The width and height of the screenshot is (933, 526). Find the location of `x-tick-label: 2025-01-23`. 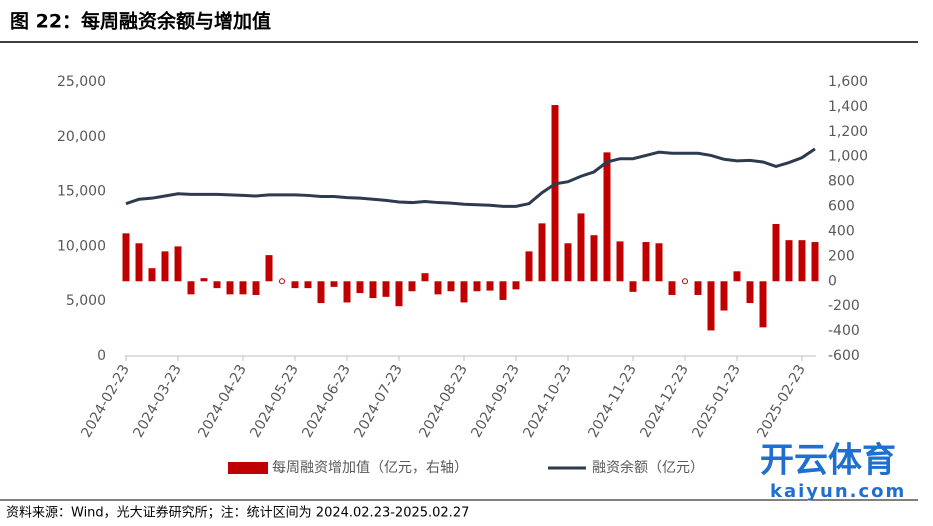

x-tick-label: 2025-01-23 is located at coordinates (716, 401).